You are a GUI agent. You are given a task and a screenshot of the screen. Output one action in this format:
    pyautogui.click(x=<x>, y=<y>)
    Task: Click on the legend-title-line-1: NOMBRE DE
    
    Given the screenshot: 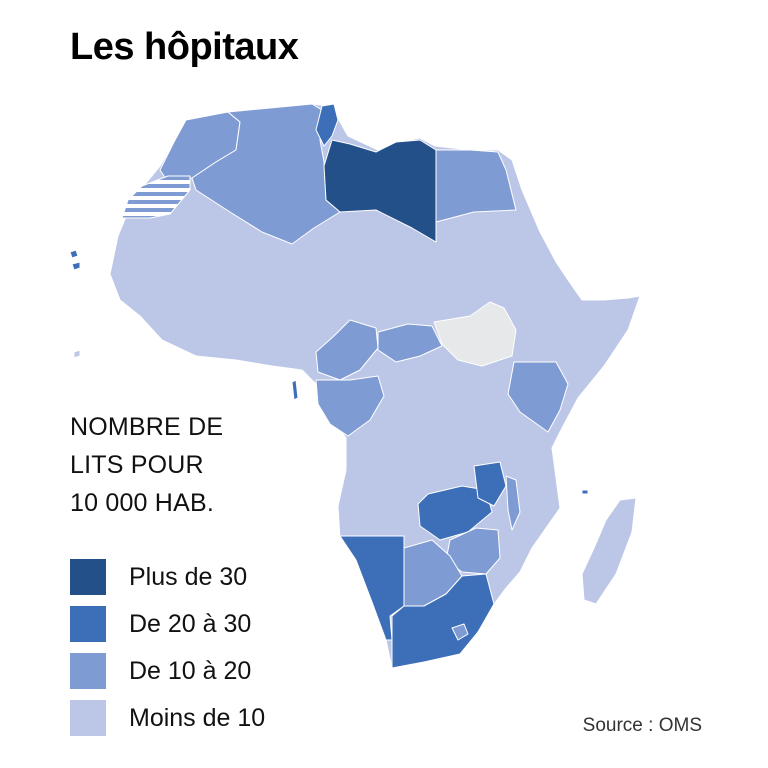 What is the action you would take?
    pyautogui.click(x=147, y=427)
    